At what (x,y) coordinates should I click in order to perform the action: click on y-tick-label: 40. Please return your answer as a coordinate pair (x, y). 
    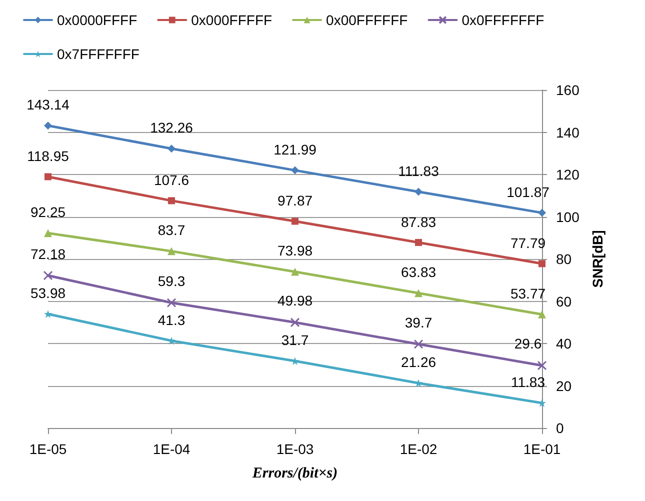
    Looking at the image, I should click on (564, 344).